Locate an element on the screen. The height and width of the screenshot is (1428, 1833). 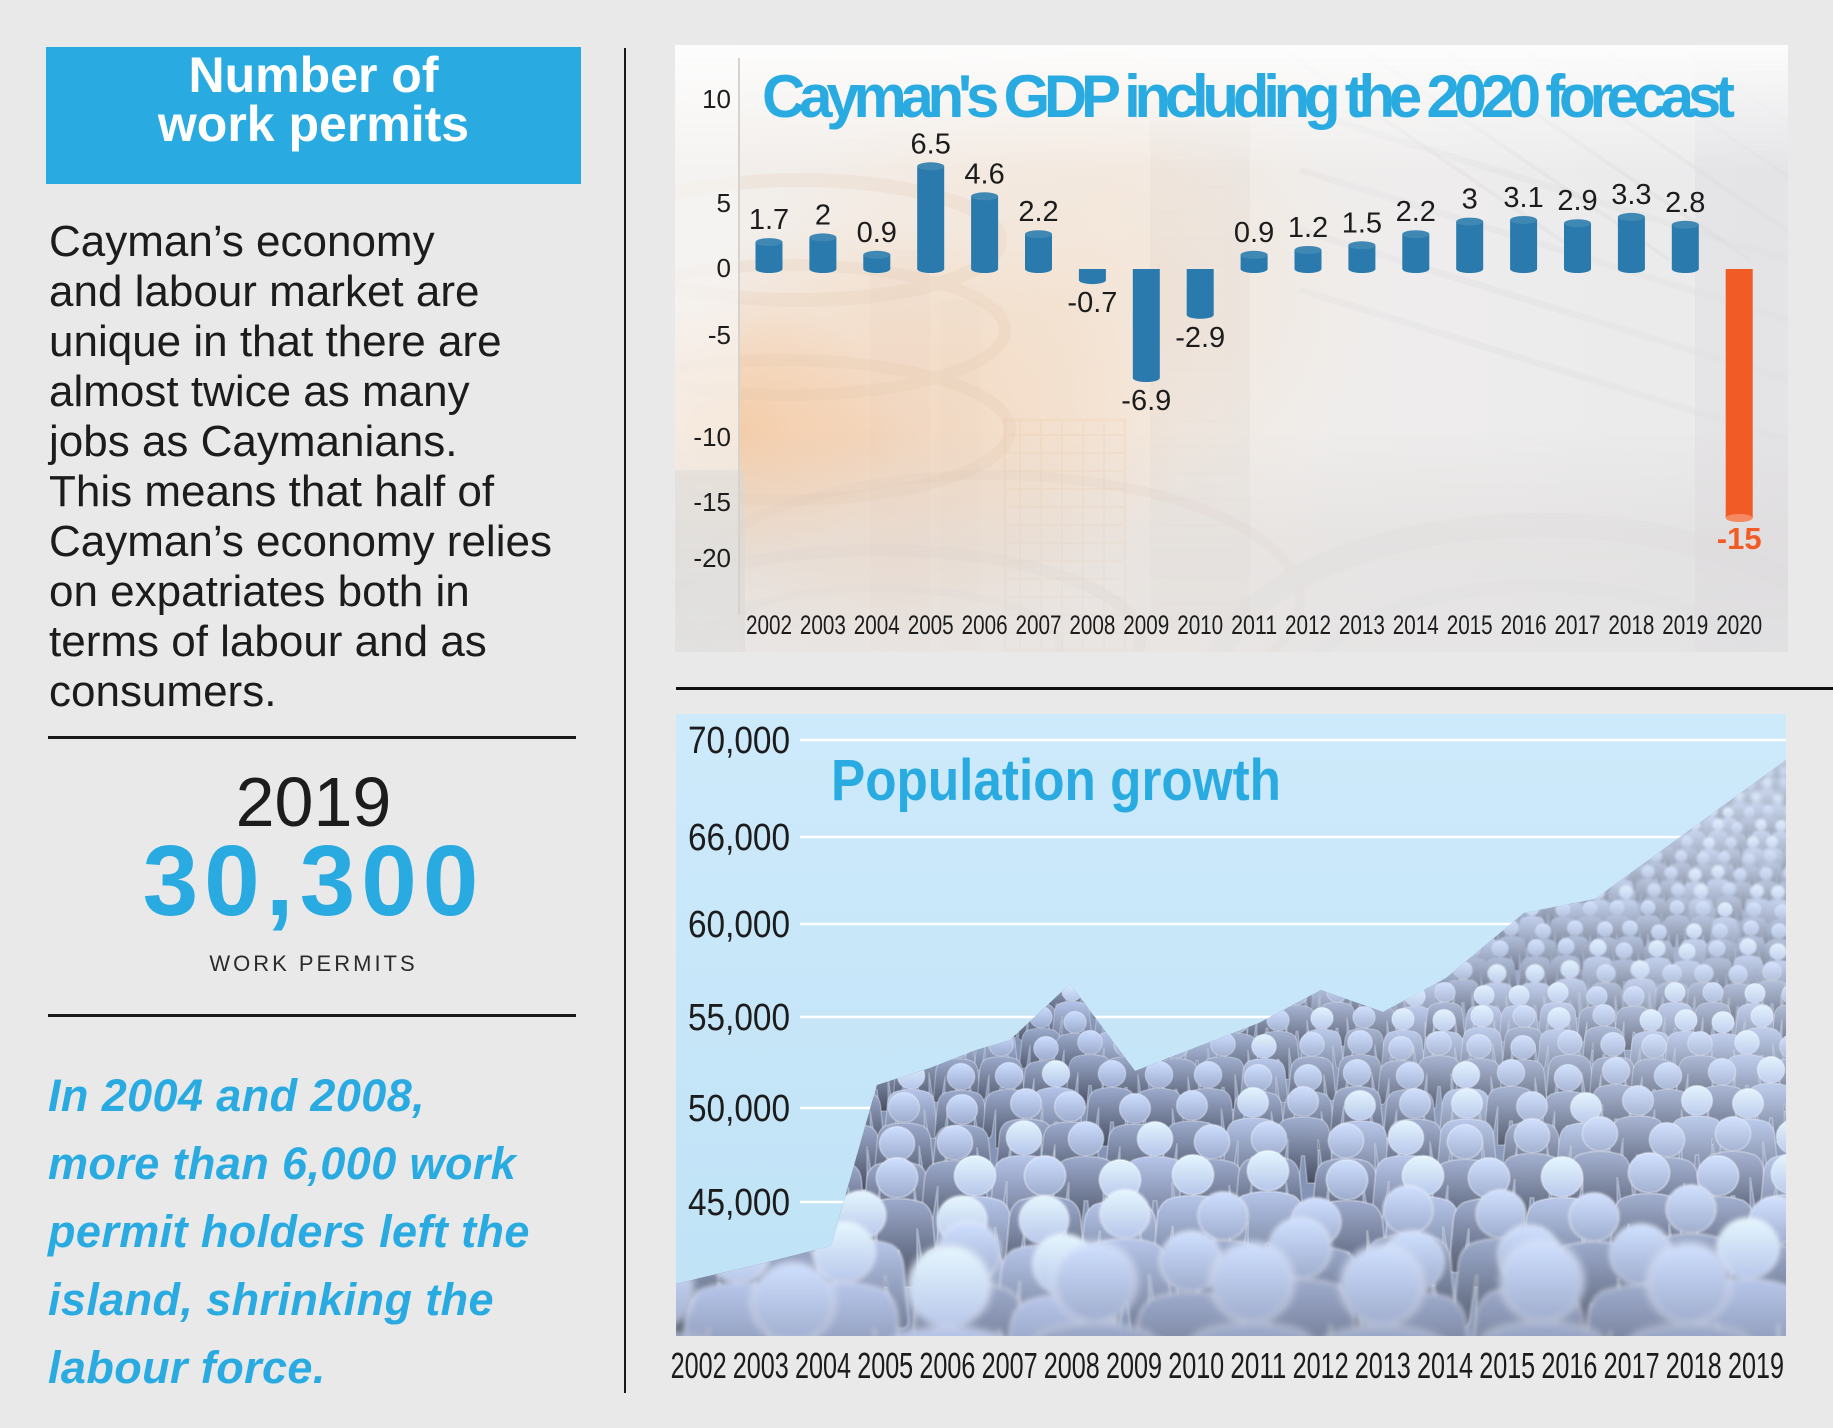
svg-text: Population growth is located at coordinates (1056, 780).